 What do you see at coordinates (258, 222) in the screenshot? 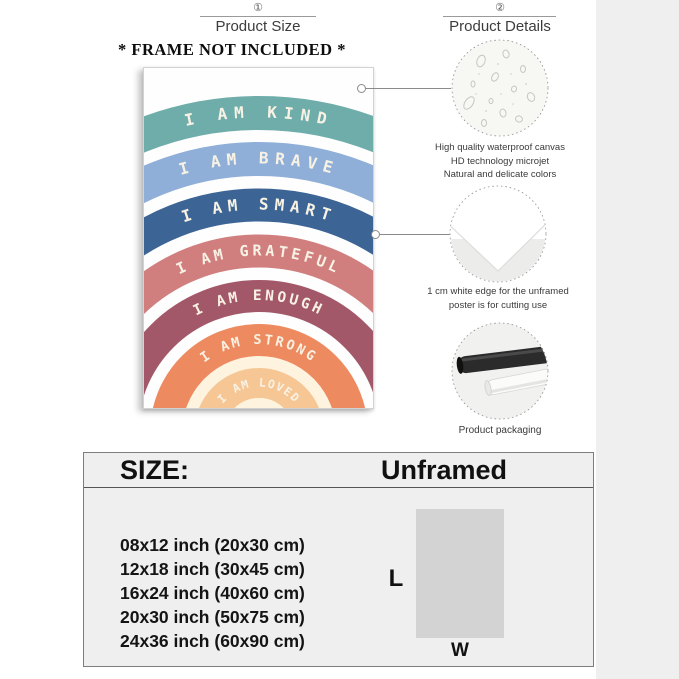
I see `band-smart` at bounding box center [258, 222].